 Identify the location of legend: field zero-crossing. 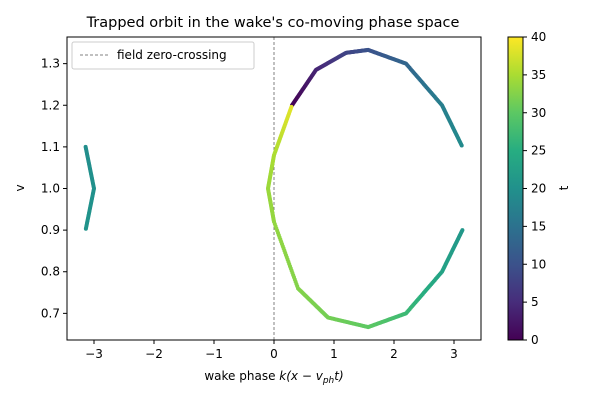
(163, 55).